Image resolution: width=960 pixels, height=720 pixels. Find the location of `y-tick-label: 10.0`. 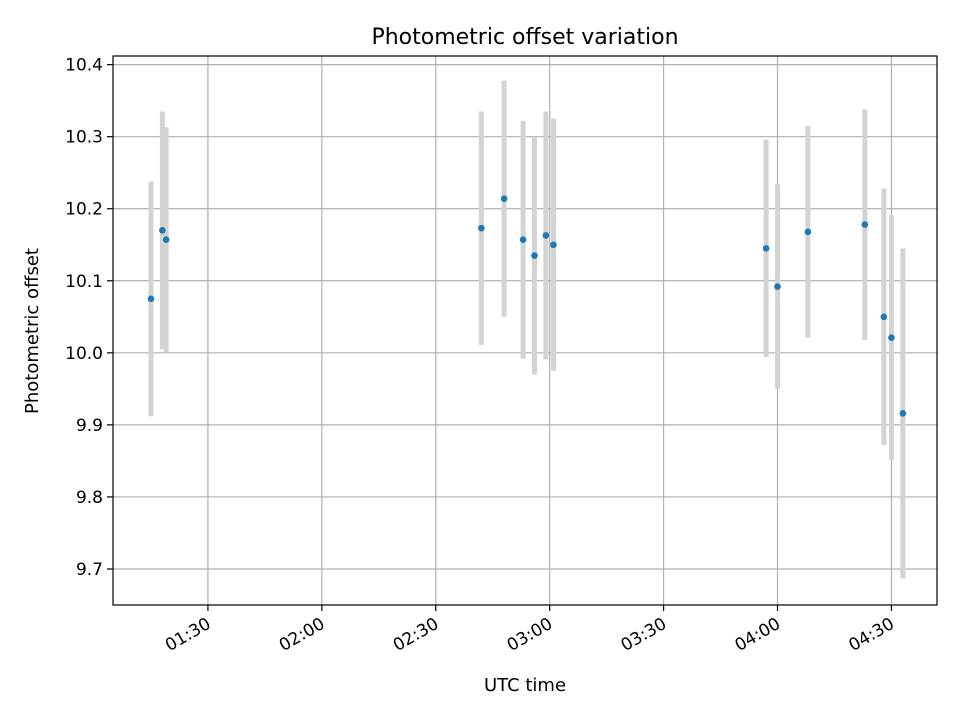

y-tick-label: 10.0 is located at coordinates (84, 354).